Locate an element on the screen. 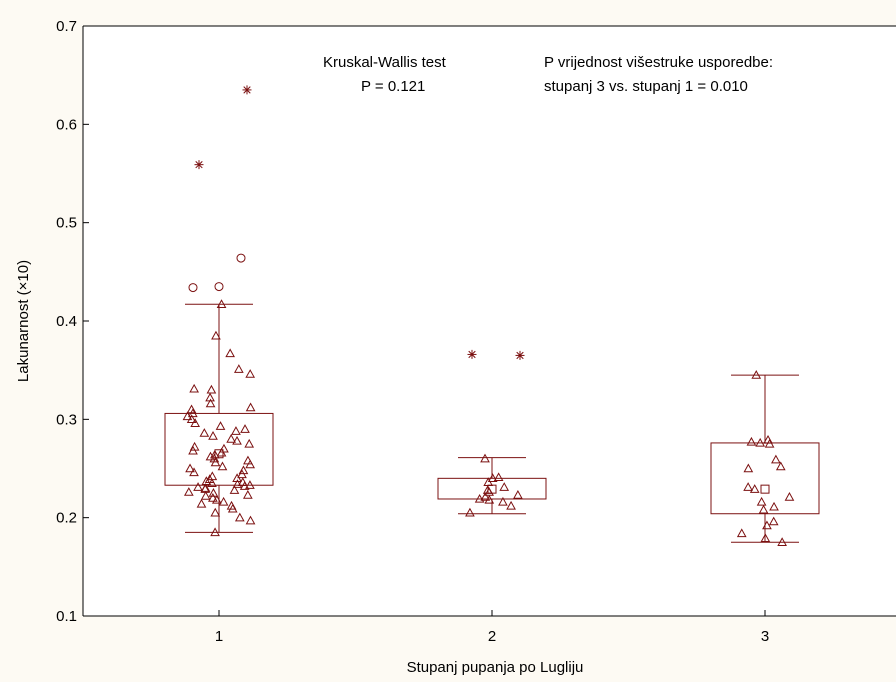 Image resolution: width=896 pixels, height=682 pixels. multiple-comparison-title: P vrijednost višestruke usporedbe: is located at coordinates (658, 62).